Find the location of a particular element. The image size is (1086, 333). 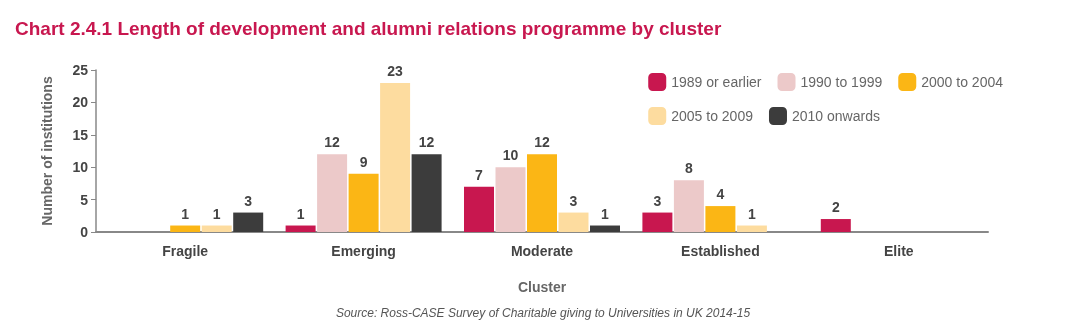

data-label: 9 is located at coordinates (363, 161).